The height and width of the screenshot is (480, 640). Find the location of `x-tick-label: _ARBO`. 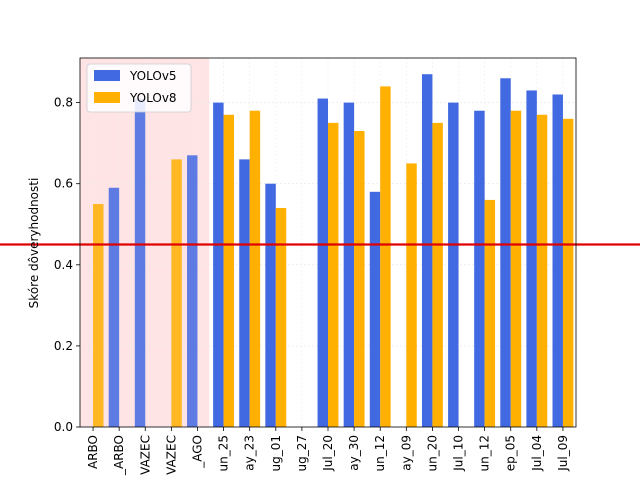

x-tick-label: _ARBO is located at coordinates (119, 455).